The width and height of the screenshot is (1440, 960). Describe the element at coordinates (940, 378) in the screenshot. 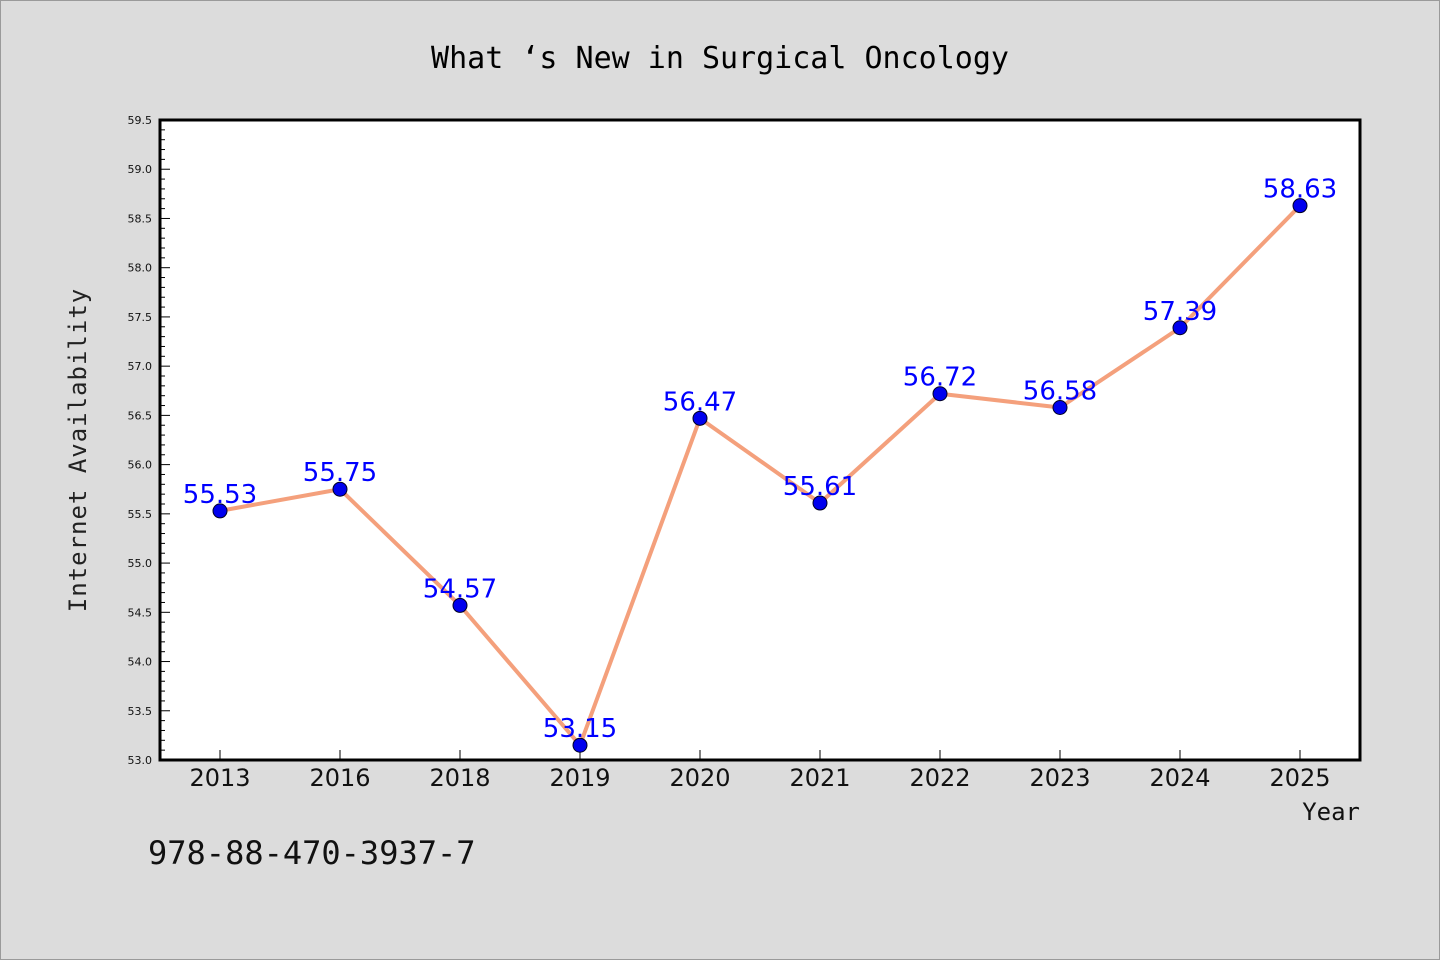

I see `data-label: 56.72` at that location.